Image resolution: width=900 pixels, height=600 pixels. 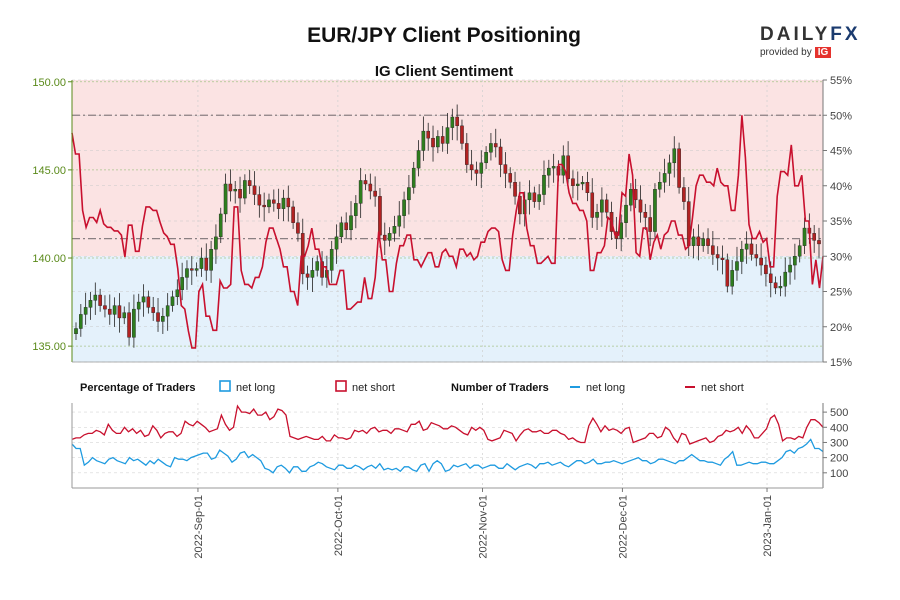 I want to click on logo-wordmark: DAILYFX, so click(x=810, y=34).